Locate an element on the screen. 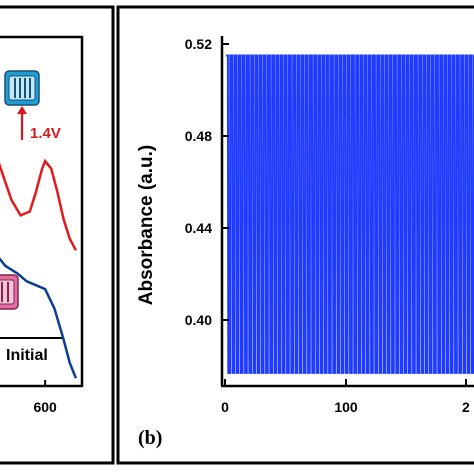  panel-b-y-tick-label: 0.40 is located at coordinates (198, 320).